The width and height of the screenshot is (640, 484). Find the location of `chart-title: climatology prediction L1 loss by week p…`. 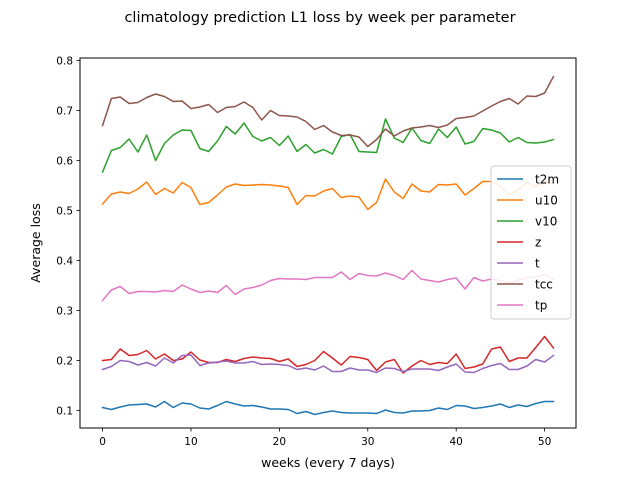

chart-title: climatology prediction L1 loss by week p… is located at coordinates (319, 18).